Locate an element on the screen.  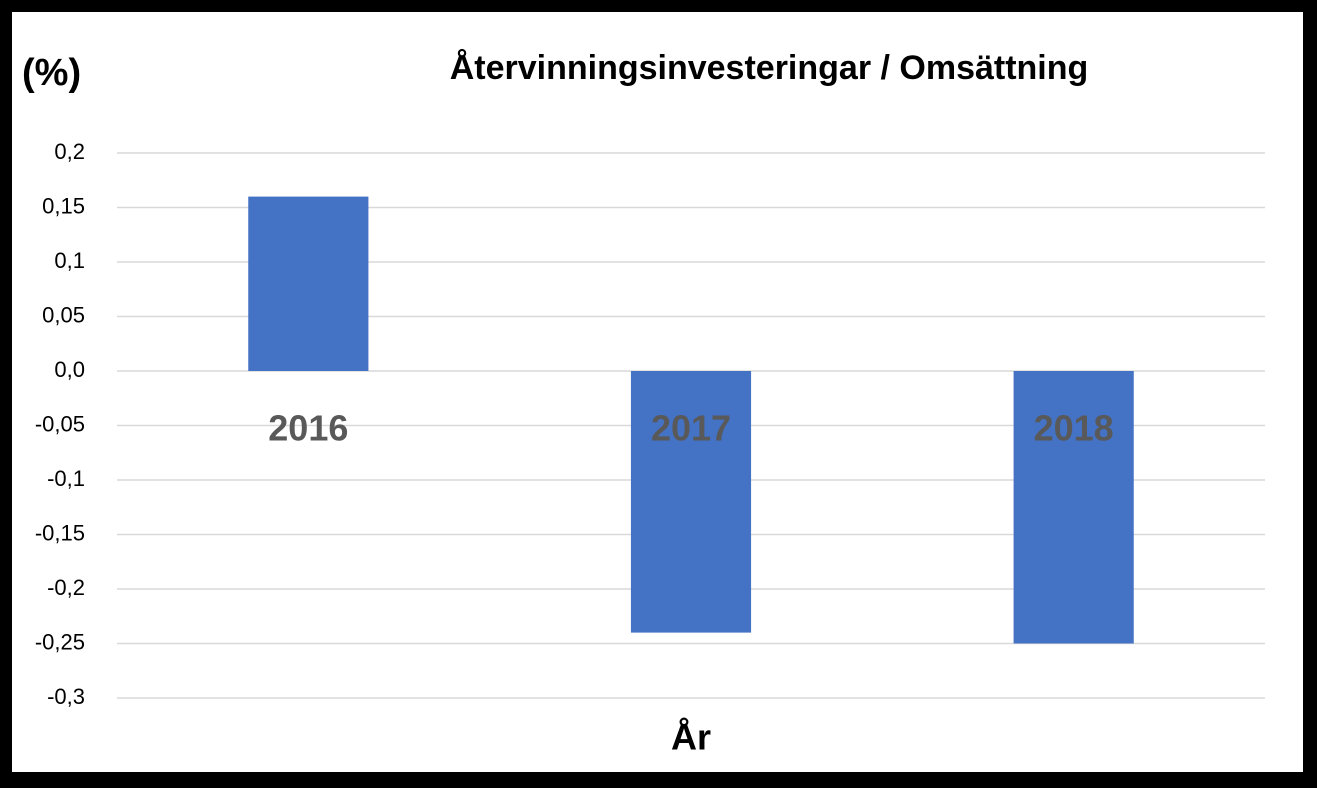
y-tick-label: -0,05 is located at coordinates (60, 423).